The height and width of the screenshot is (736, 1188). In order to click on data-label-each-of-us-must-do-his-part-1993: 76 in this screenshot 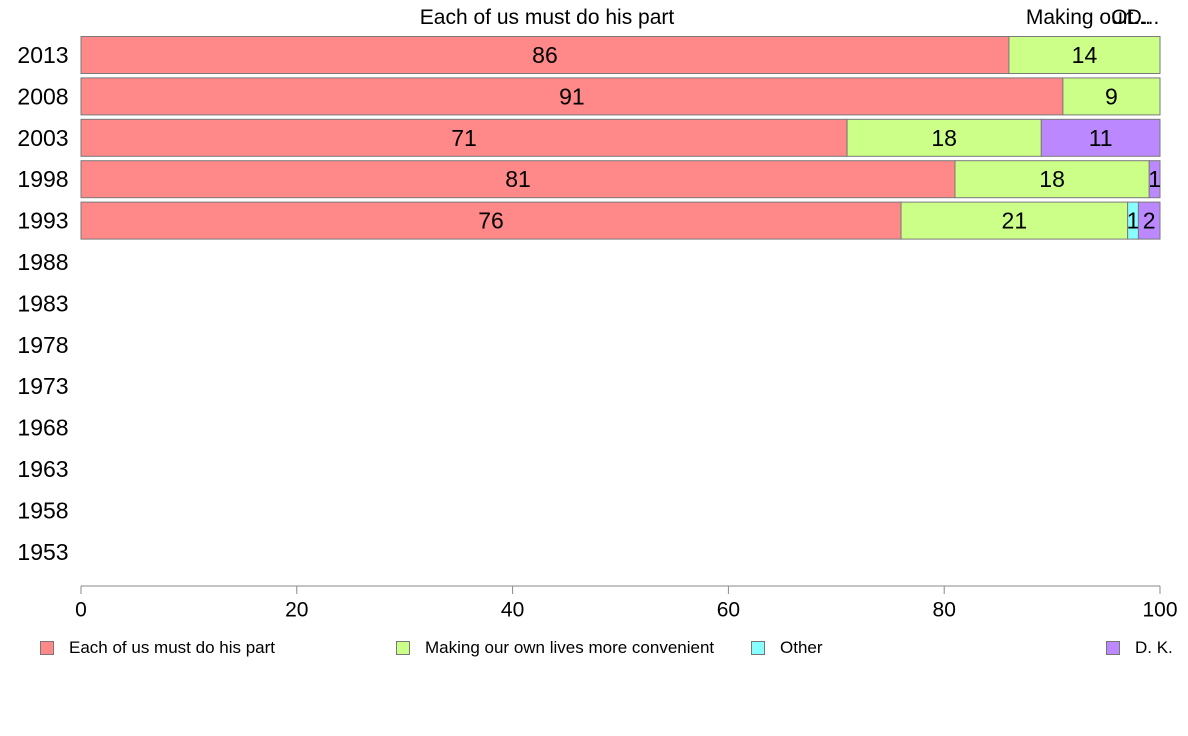, I will do `click(491, 221)`.